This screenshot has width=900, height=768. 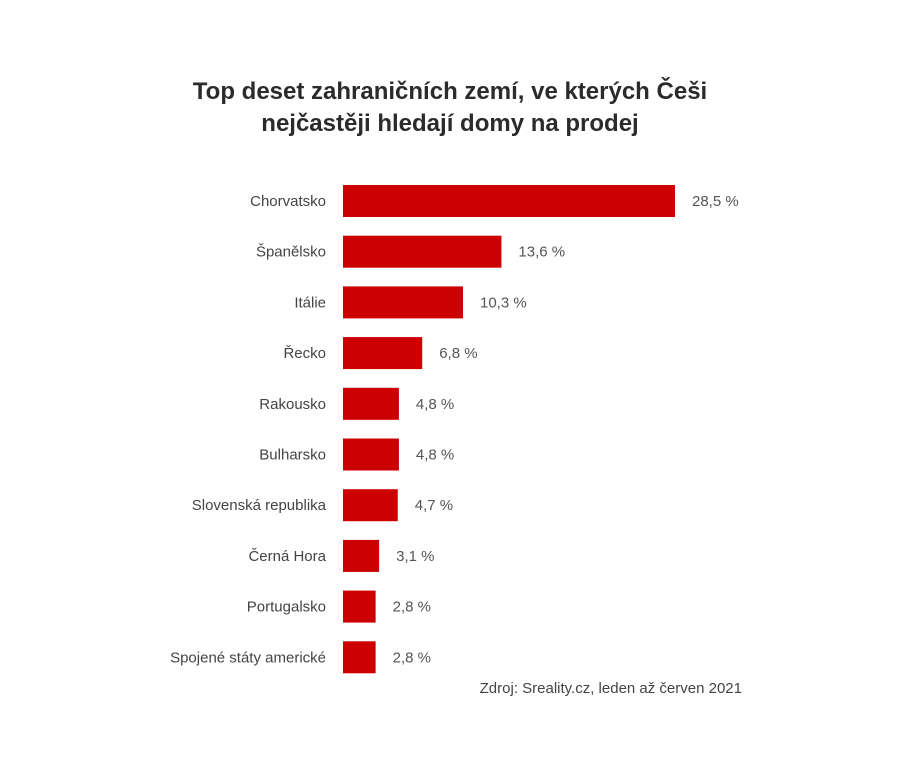 What do you see at coordinates (288, 201) in the screenshot?
I see `category-label: Chorvatsko` at bounding box center [288, 201].